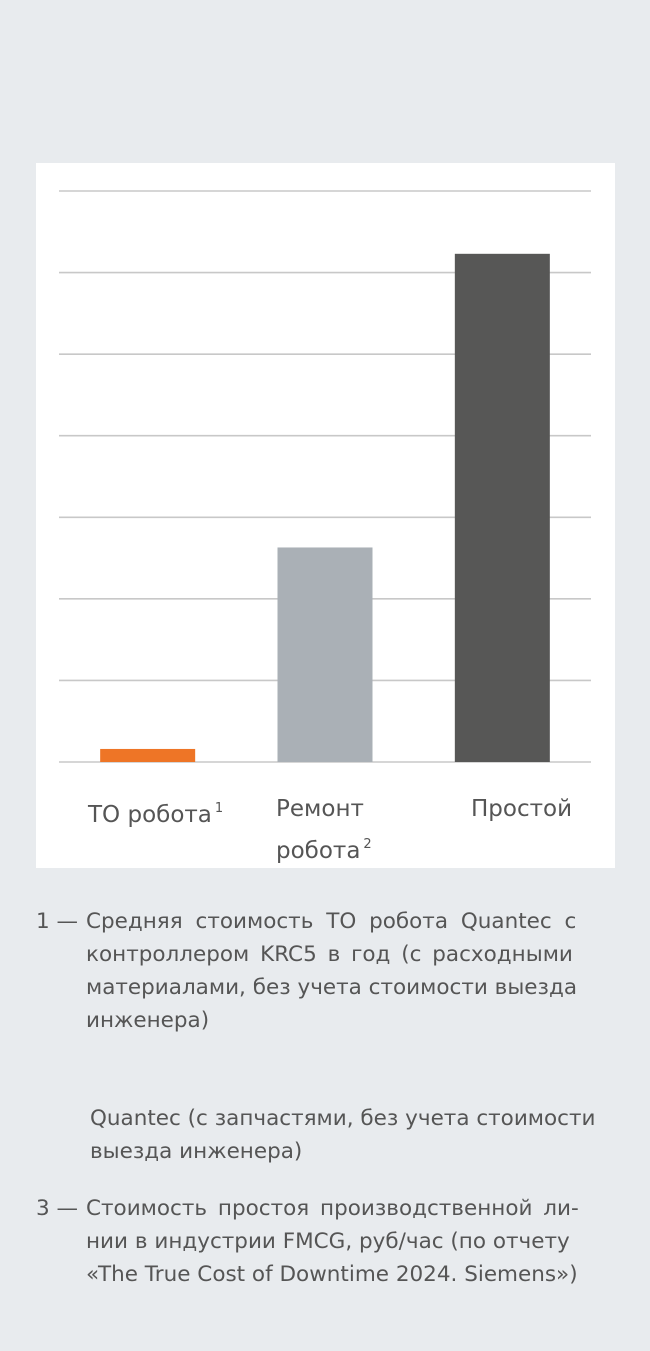 Image resolution: width=650 pixels, height=1351 pixels. I want to click on category-label-maintenance: ТО робота 1, so click(155, 812).